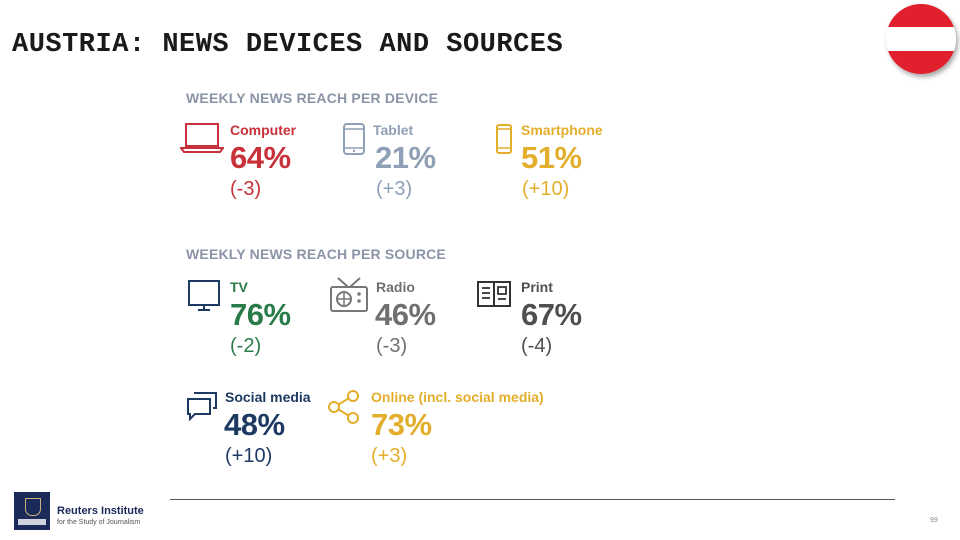 Image resolution: width=960 pixels, height=540 pixels. Describe the element at coordinates (934, 520) in the screenshot. I see `page-number: 99` at that location.